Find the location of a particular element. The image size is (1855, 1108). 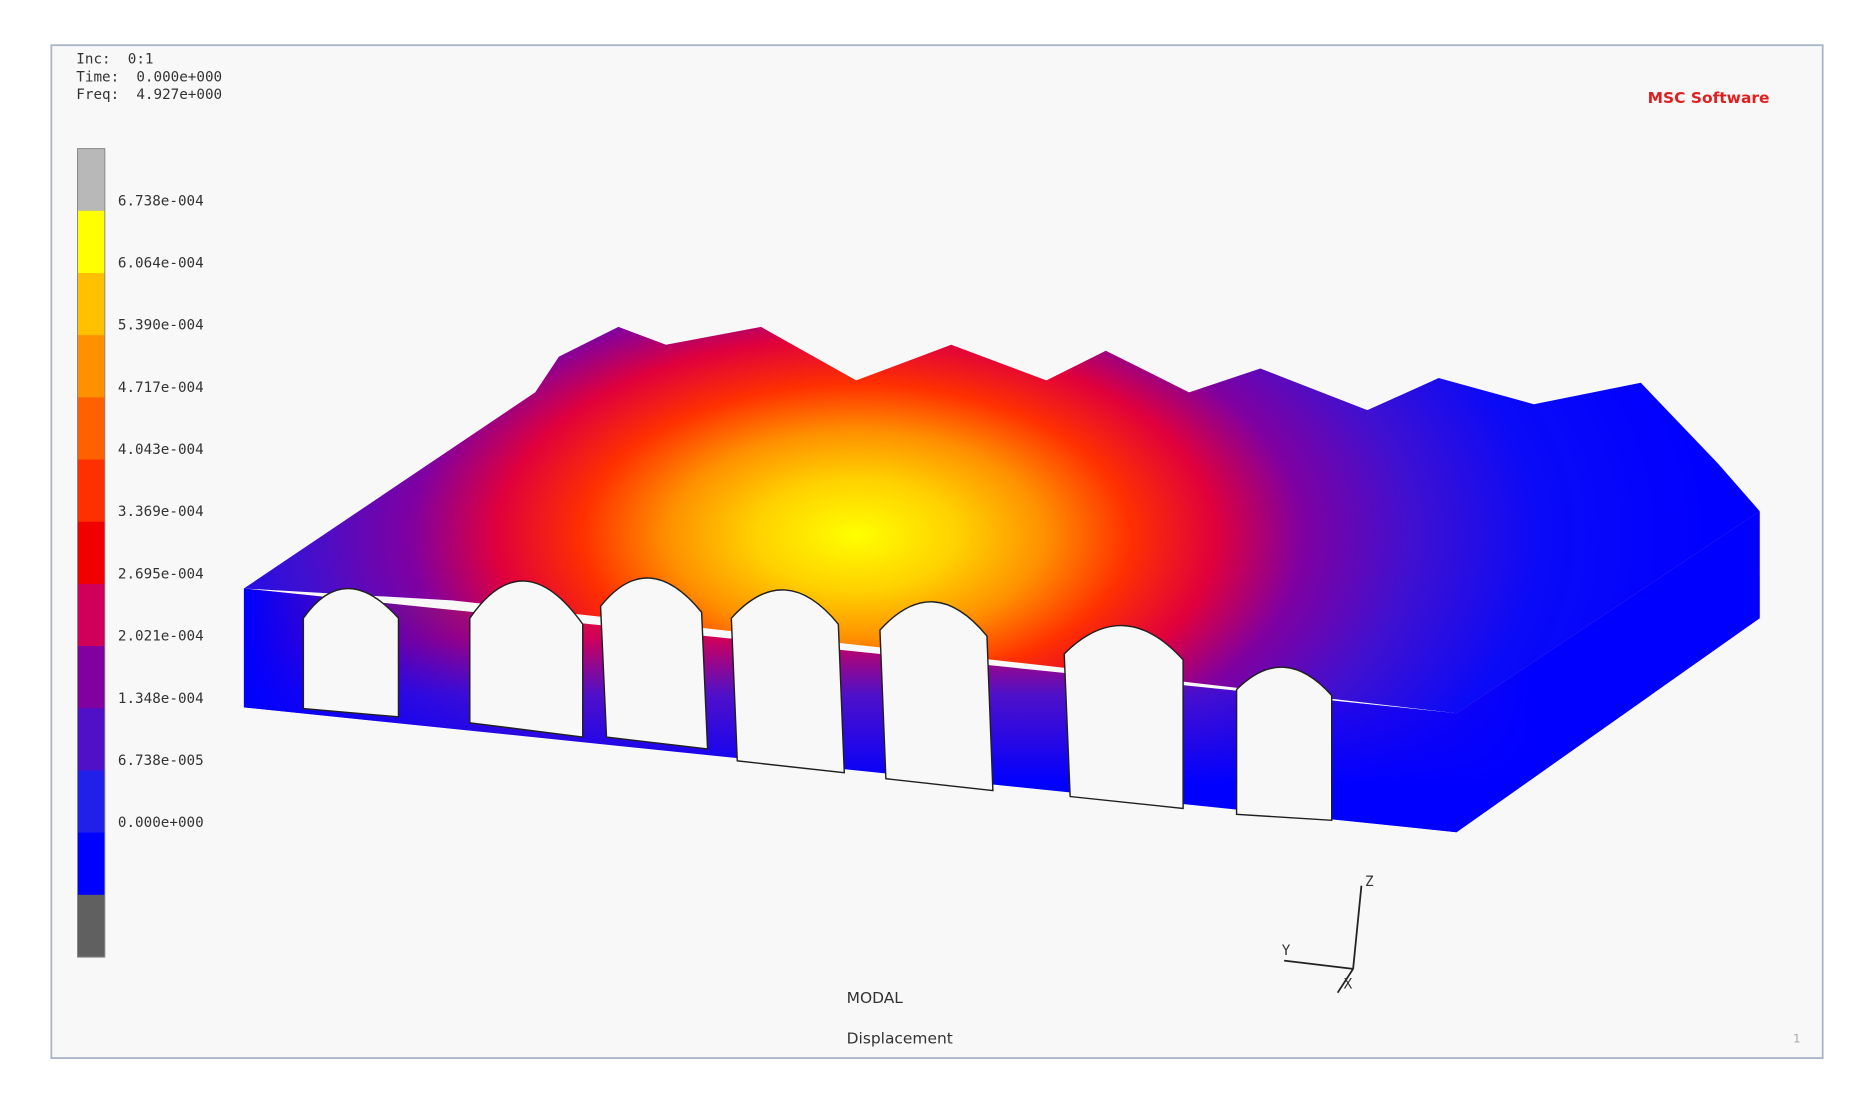

triad is located at coordinates (1323, 939).